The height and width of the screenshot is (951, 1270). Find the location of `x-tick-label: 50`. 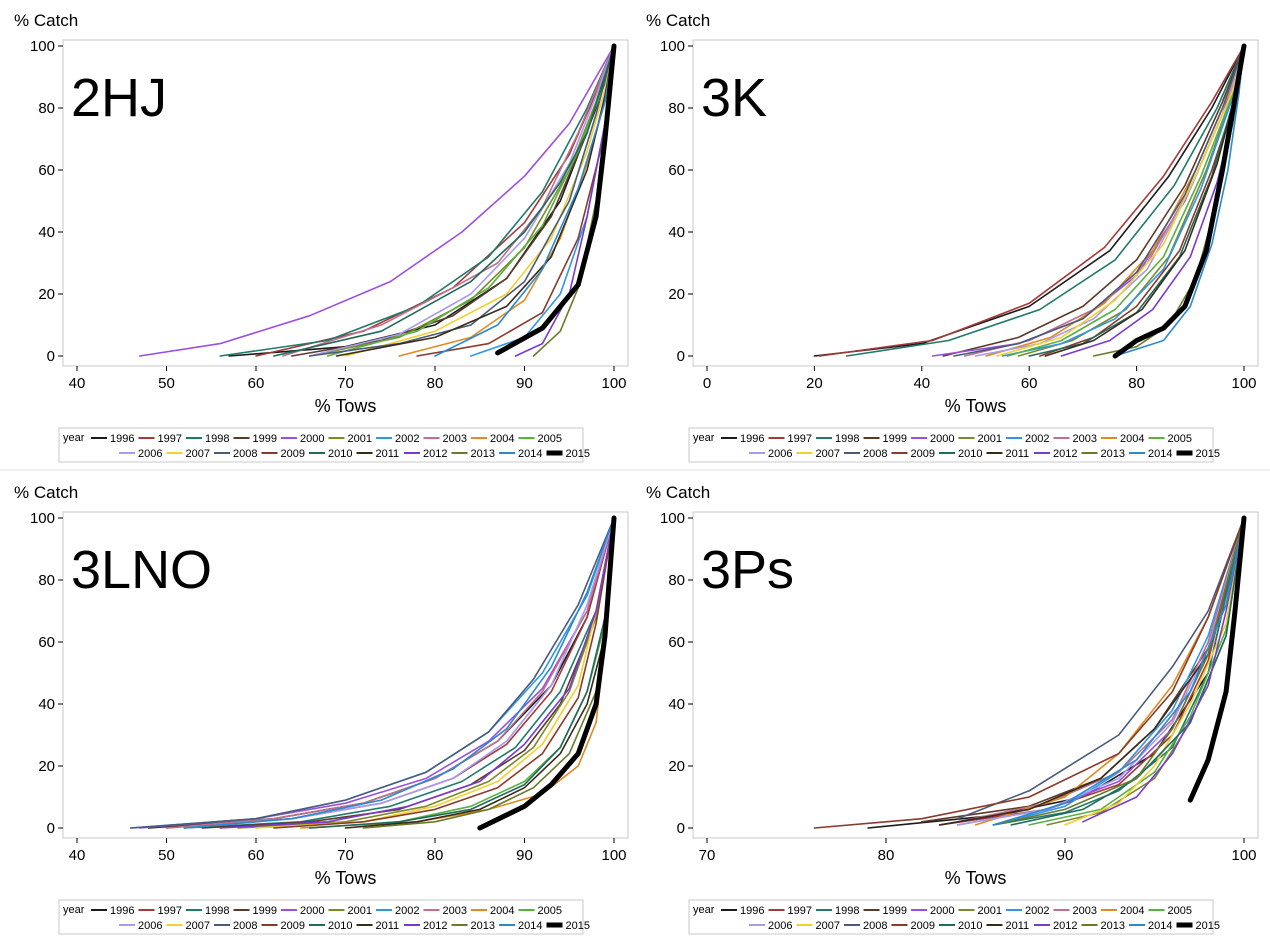

x-tick-label: 50 is located at coordinates (166, 383).